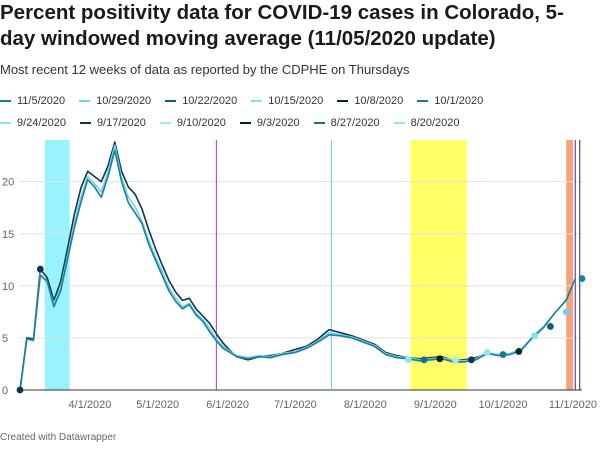 The height and width of the screenshot is (450, 600). What do you see at coordinates (379, 101) in the screenshot?
I see `legend-label: 10/8/2020` at bounding box center [379, 101].